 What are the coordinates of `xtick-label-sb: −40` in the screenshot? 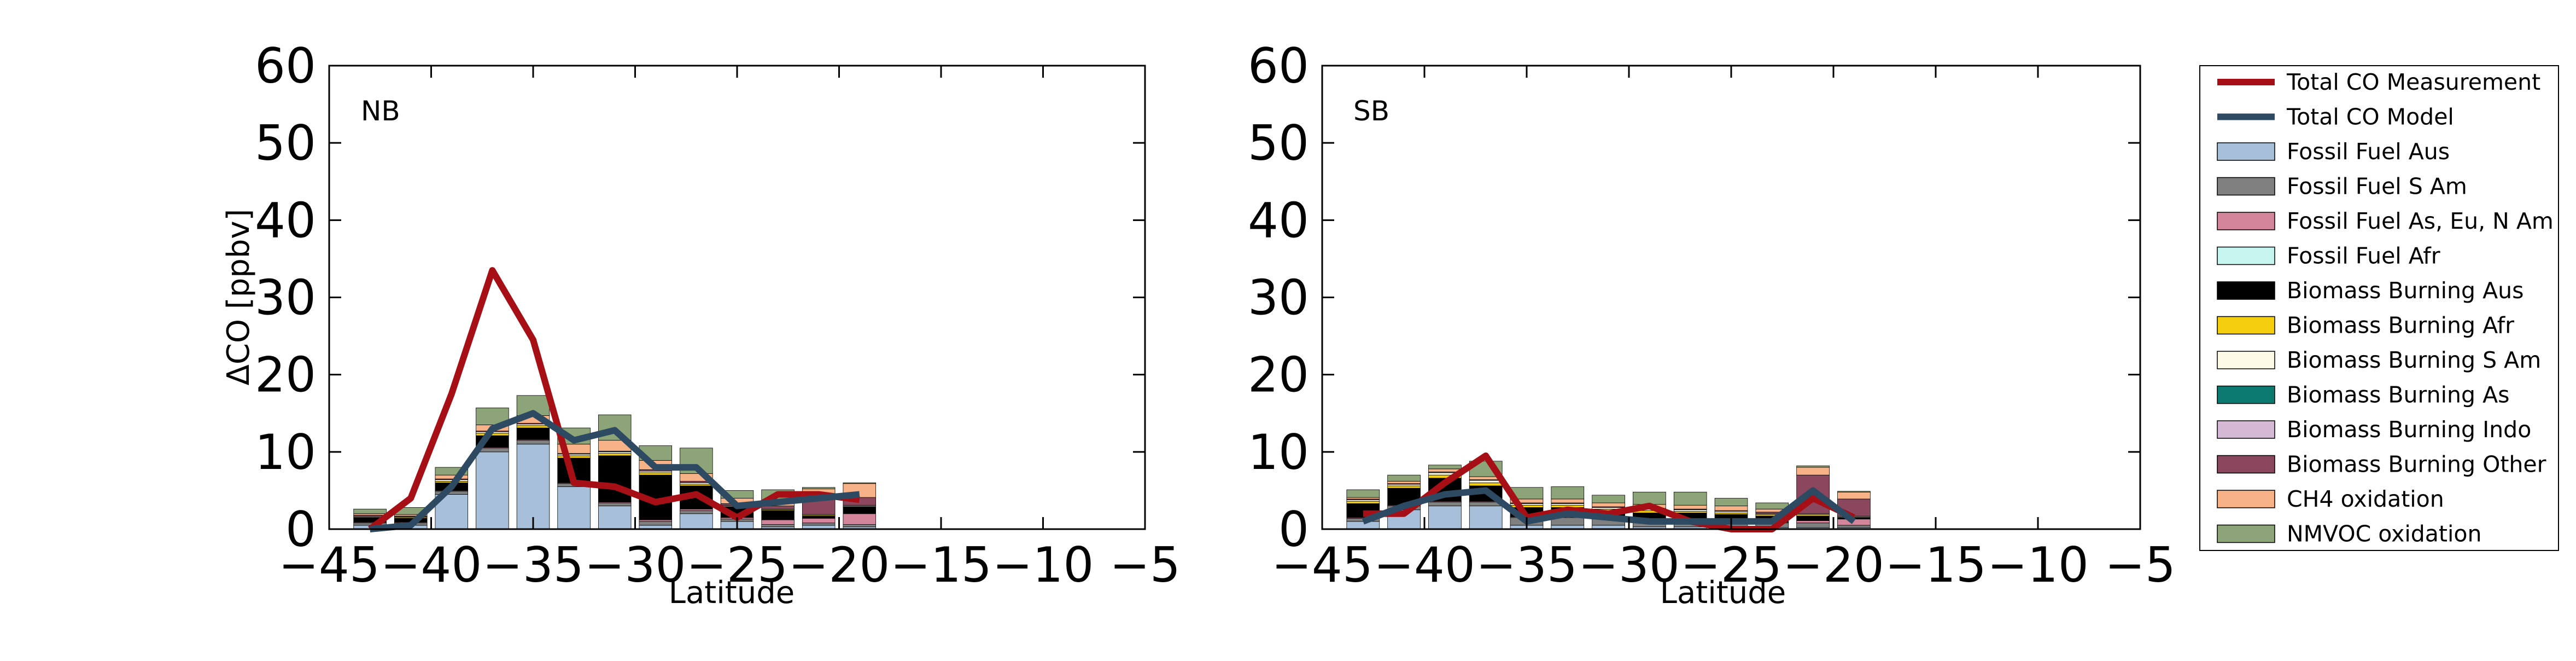 It's located at (1424, 565).